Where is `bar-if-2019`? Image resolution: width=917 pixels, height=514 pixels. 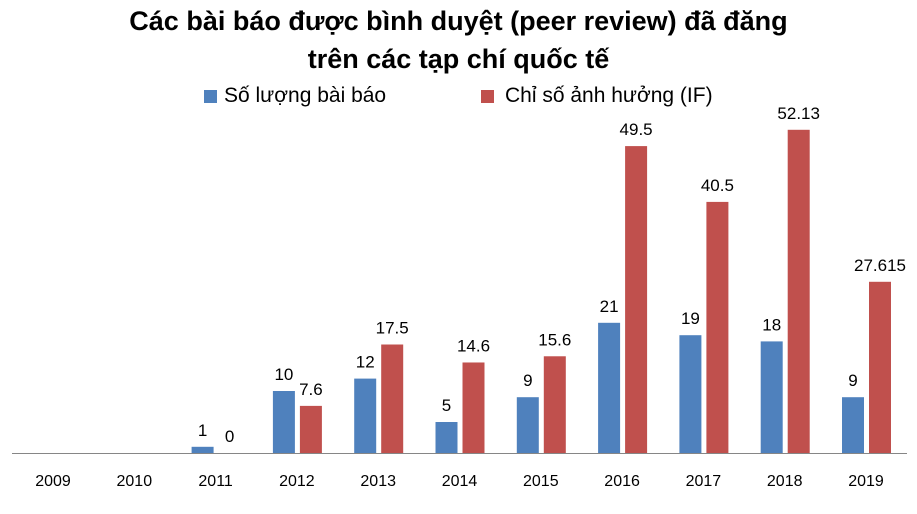
bar-if-2019 is located at coordinates (880, 367).